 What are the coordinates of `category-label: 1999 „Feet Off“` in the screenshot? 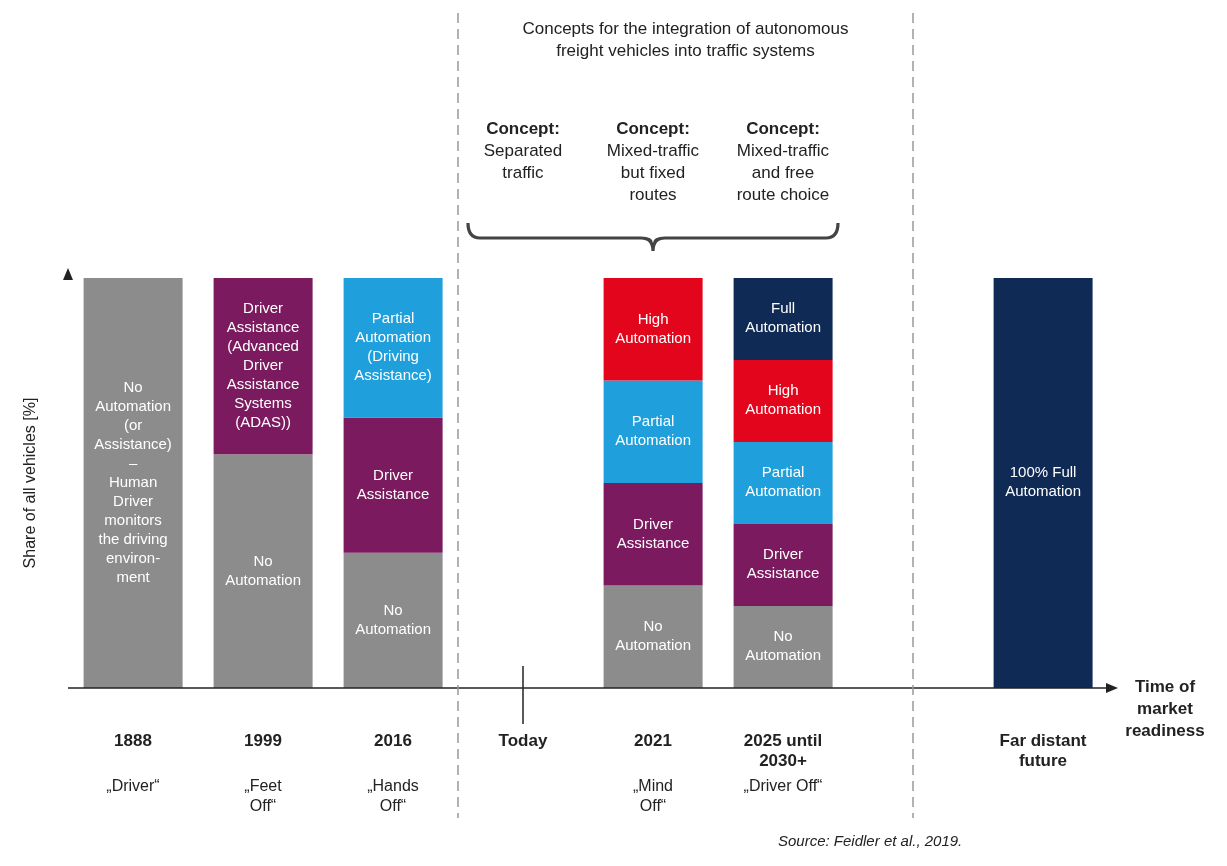 It's located at (263, 772).